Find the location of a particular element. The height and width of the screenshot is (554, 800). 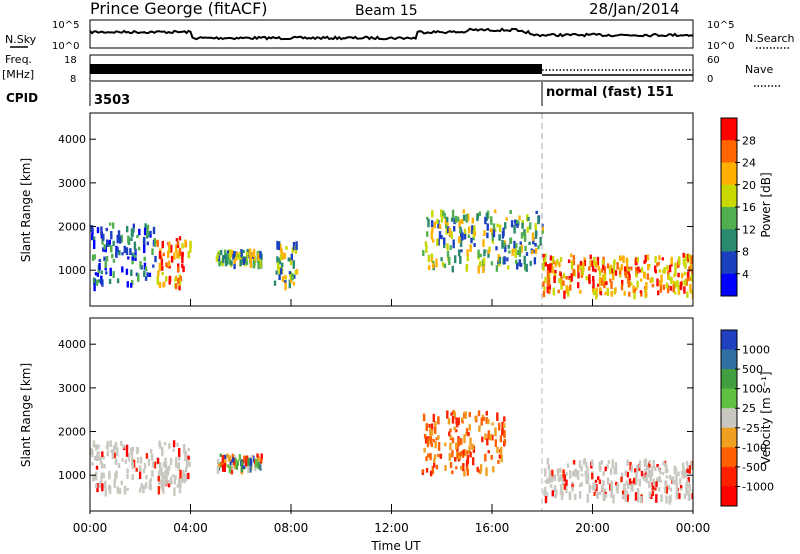

power-cbar-swatch is located at coordinates (729, 196).